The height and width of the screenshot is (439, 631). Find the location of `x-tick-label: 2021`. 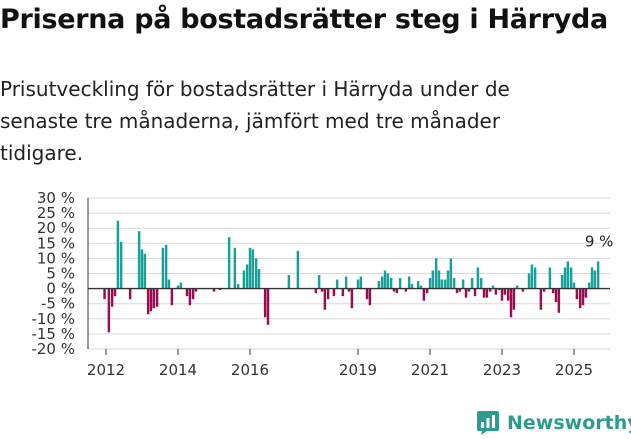

x-tick-label: 2021 is located at coordinates (430, 370).